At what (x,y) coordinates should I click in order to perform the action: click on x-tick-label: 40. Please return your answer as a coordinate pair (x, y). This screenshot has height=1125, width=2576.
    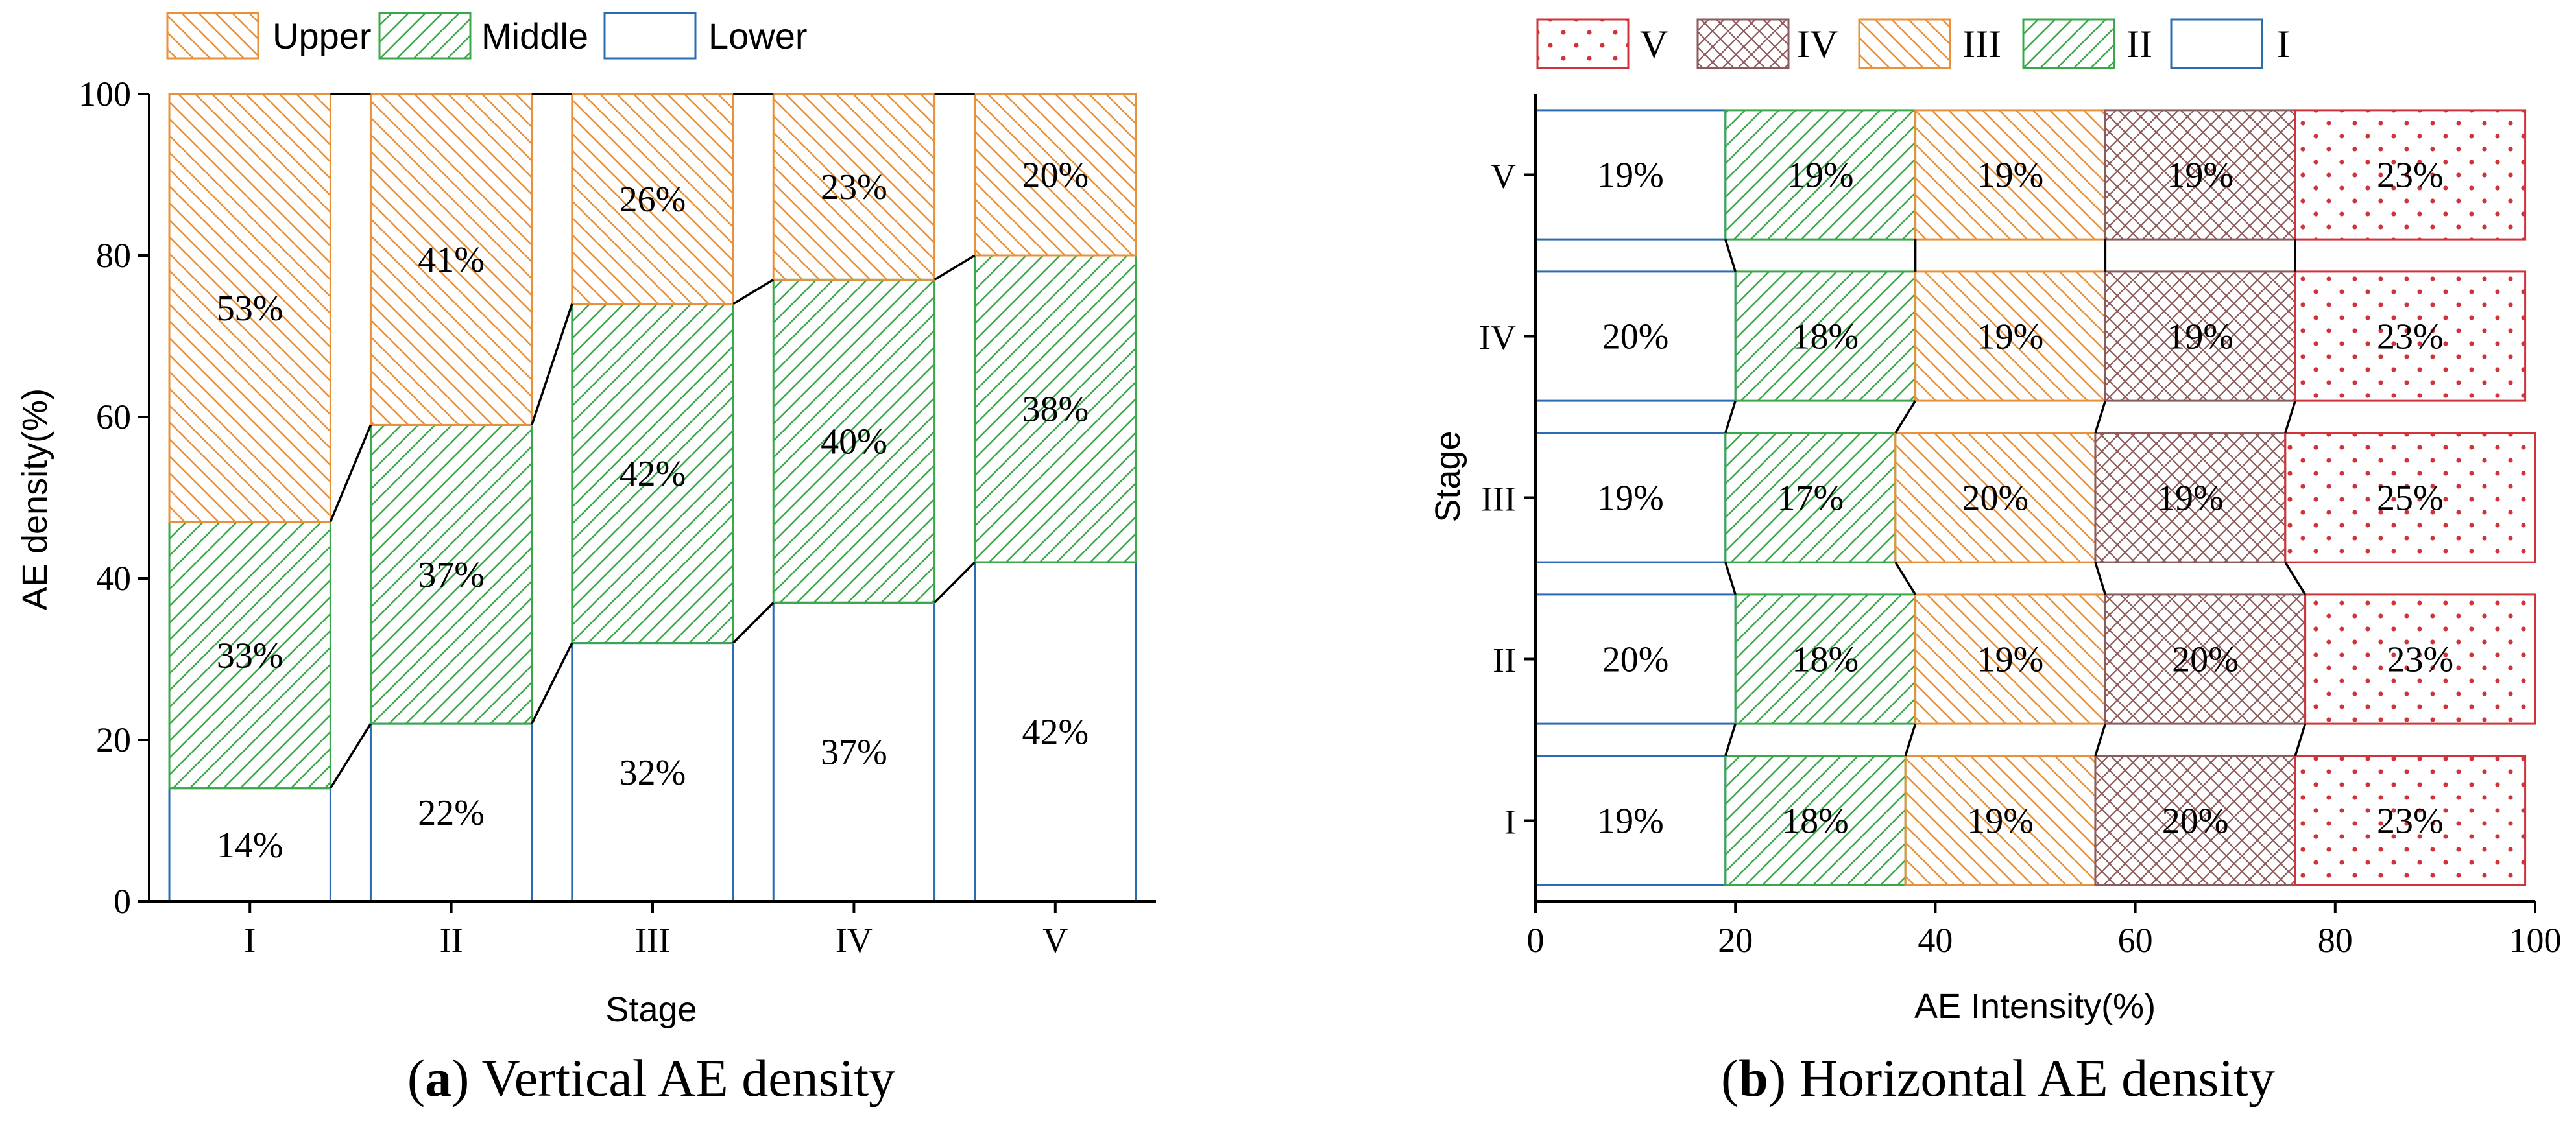
    Looking at the image, I should click on (1935, 941).